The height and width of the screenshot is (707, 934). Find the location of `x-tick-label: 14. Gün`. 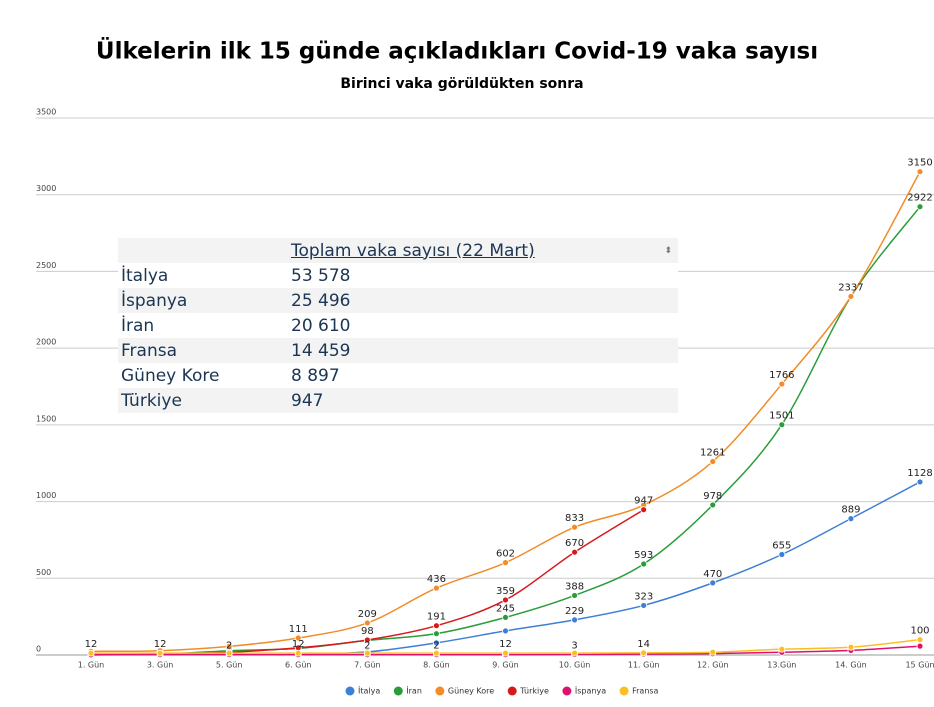

x-tick-label: 14. Gün is located at coordinates (851, 665).